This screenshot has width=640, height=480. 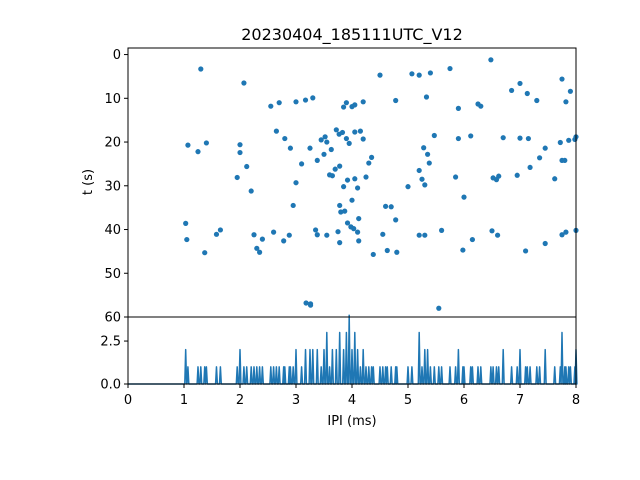 What do you see at coordinates (112, 230) in the screenshot?
I see `y-tick-label: 40` at bounding box center [112, 230].